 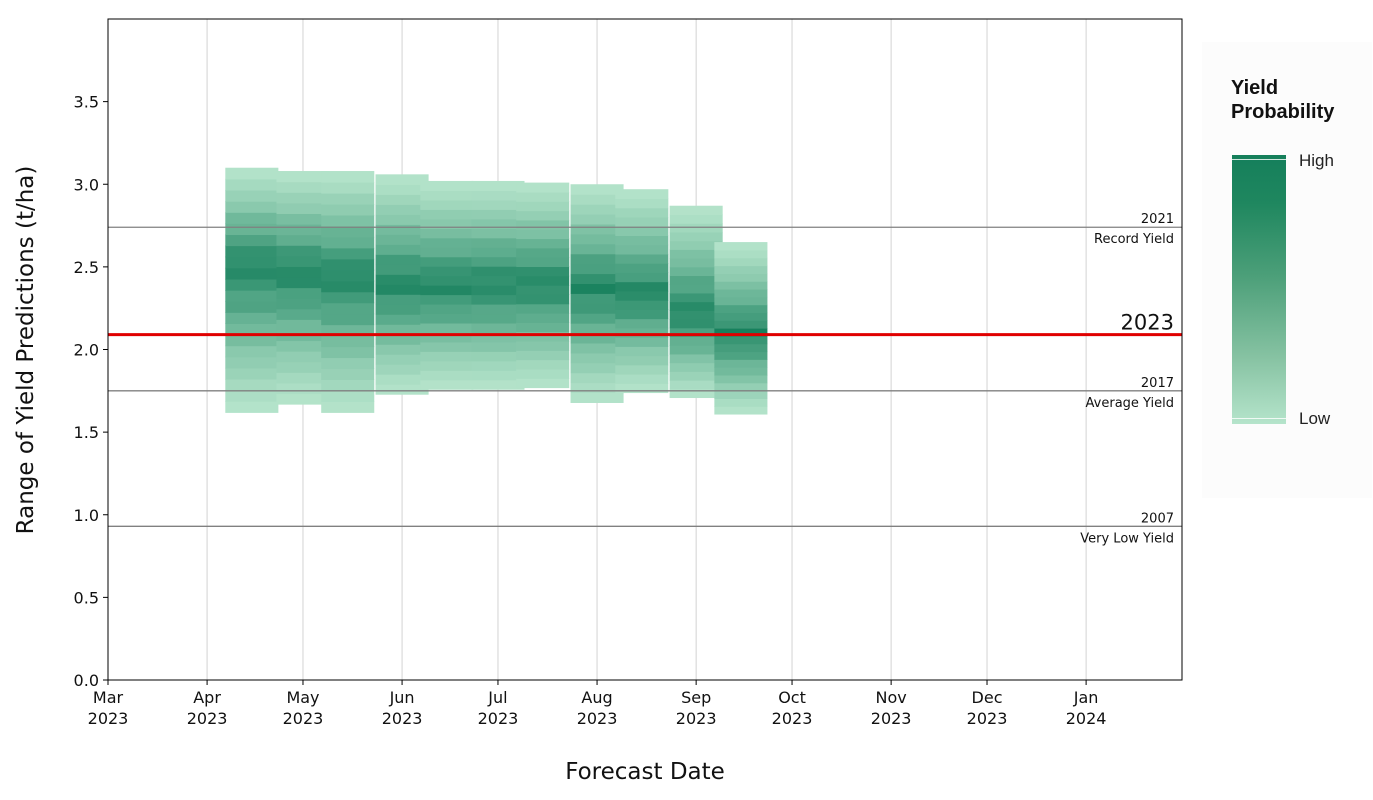 What do you see at coordinates (1157, 518) in the screenshot?
I see `reference-line-year: 2007` at bounding box center [1157, 518].